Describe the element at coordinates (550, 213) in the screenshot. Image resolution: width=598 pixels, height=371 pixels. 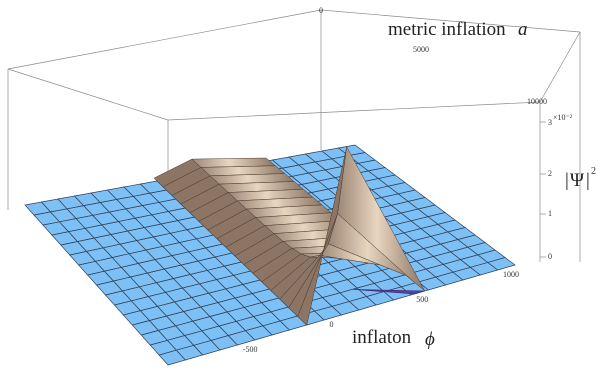
I see `z-tick-label: 1` at that location.